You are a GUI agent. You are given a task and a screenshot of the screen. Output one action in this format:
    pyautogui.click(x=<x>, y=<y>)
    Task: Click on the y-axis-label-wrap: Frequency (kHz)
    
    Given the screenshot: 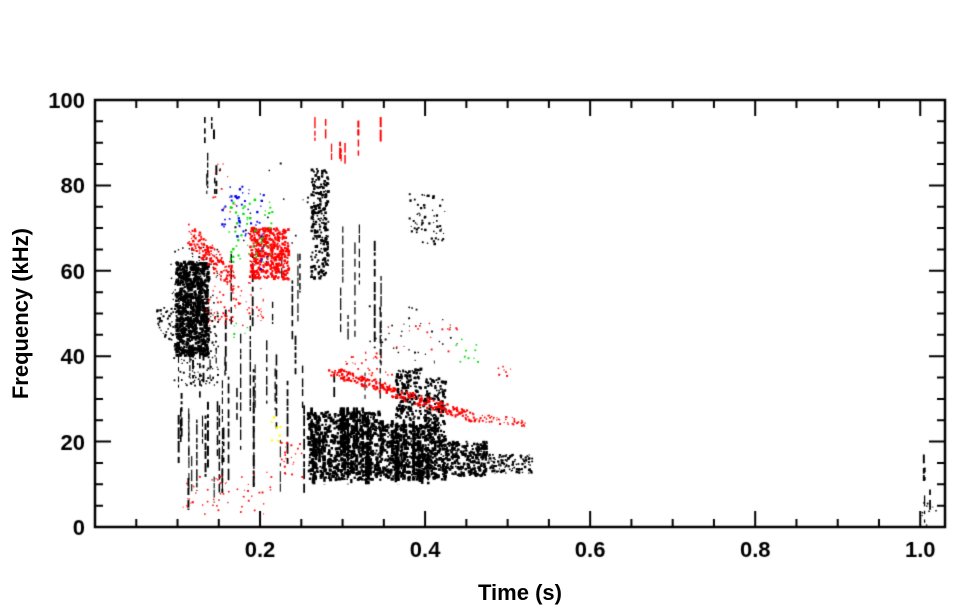 What is the action you would take?
    pyautogui.click(x=21, y=313)
    